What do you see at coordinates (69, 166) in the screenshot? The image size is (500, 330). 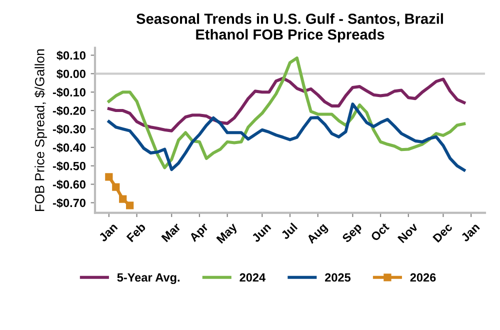 I see `y-tick-label: -$0.50` at bounding box center [69, 166].